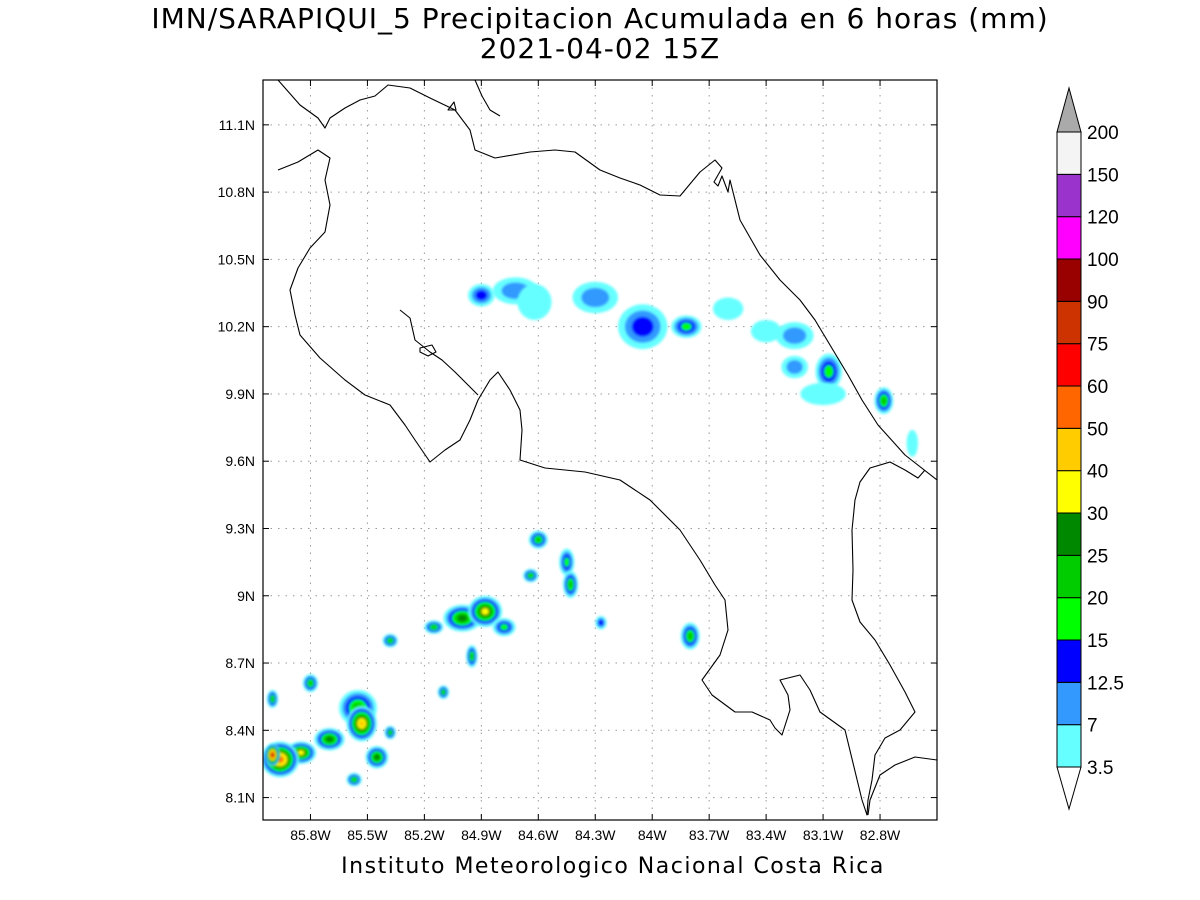 This screenshot has width=1200, height=900. What do you see at coordinates (428, 350) in the screenshot?
I see `nicoya-lake` at bounding box center [428, 350].